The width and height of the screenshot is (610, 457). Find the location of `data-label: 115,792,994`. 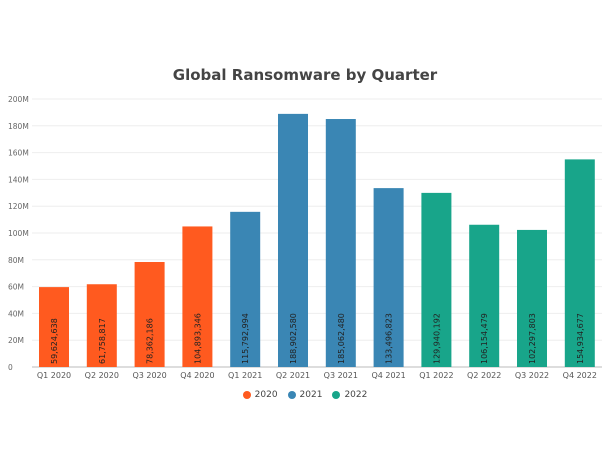

data-label: 115,792,994 is located at coordinates (245, 338).